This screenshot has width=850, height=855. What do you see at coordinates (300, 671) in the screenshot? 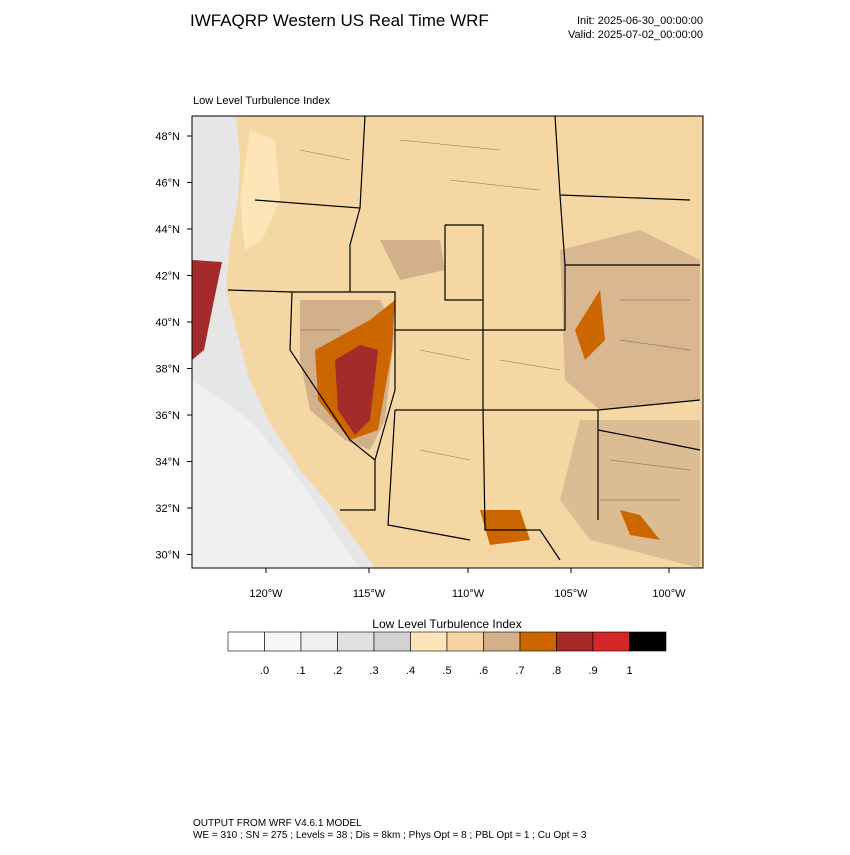
I see `colorbar-label: .1` at bounding box center [300, 671].